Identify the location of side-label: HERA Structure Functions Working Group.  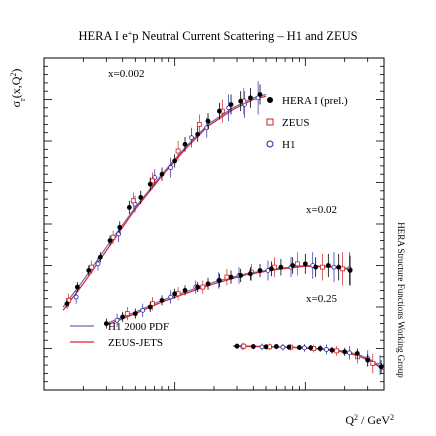
(401, 300).